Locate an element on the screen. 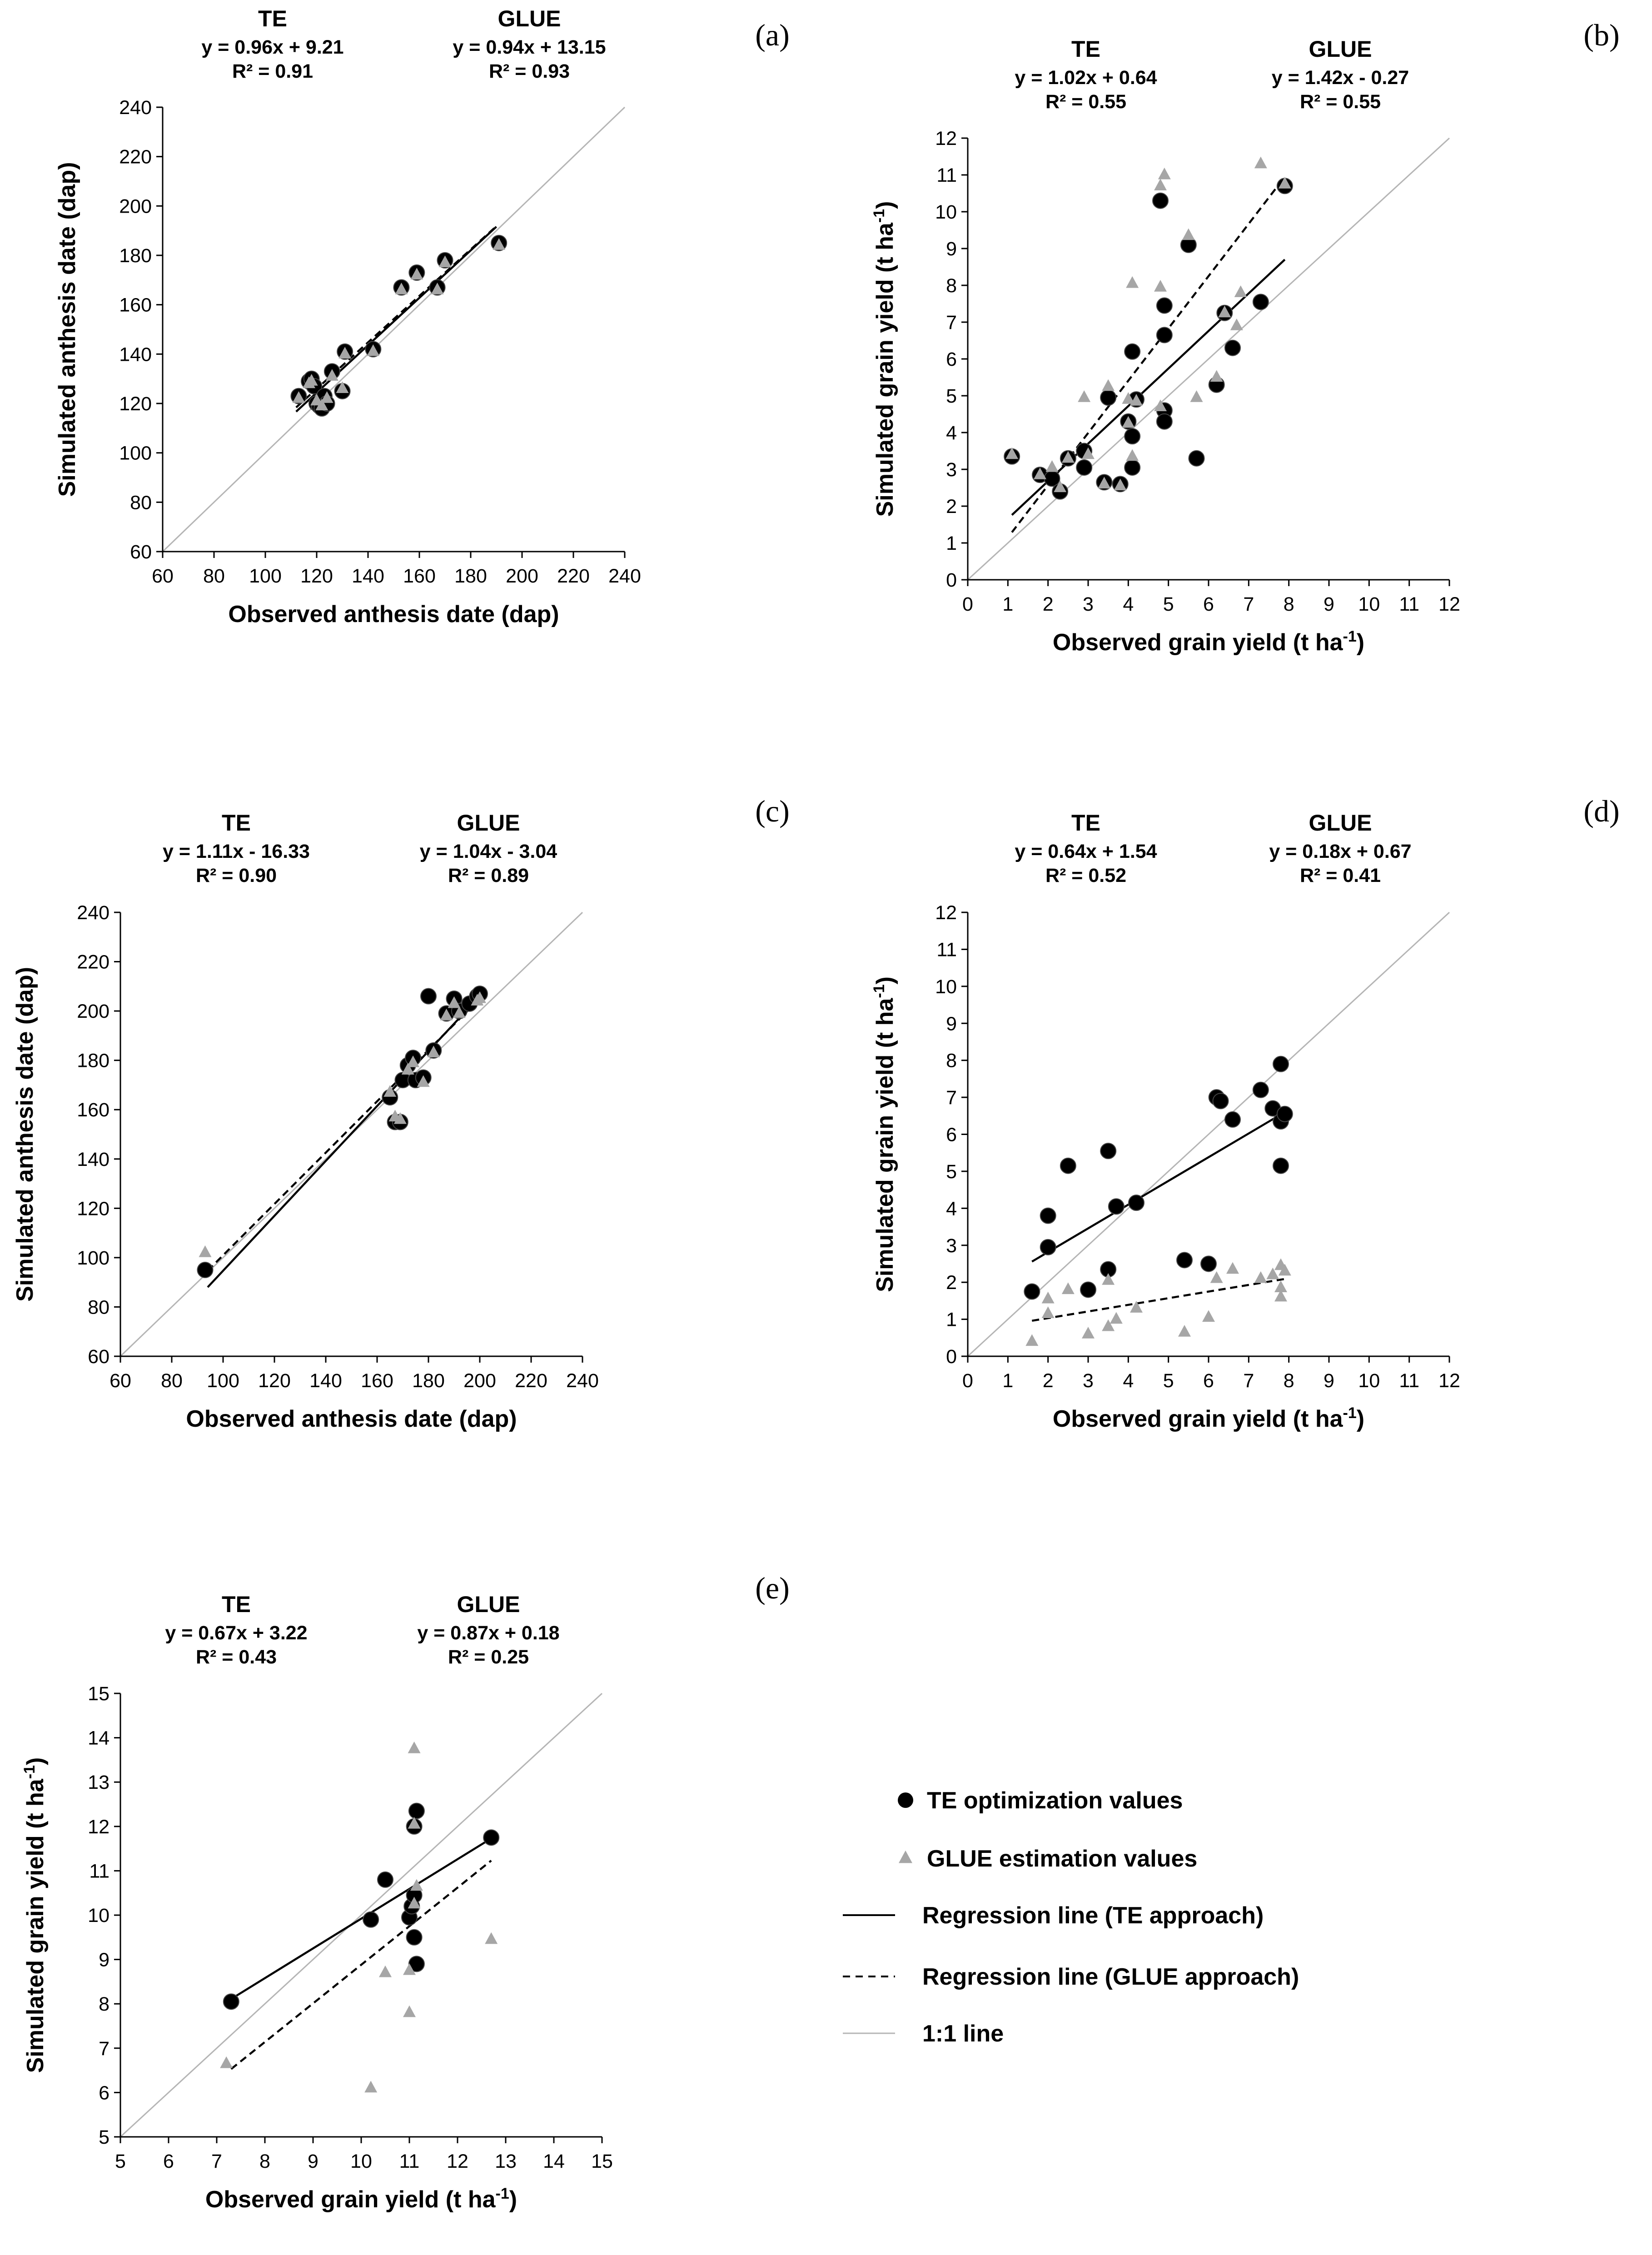 The height and width of the screenshot is (2255, 1652). x-tick-label: 11 is located at coordinates (1409, 604).